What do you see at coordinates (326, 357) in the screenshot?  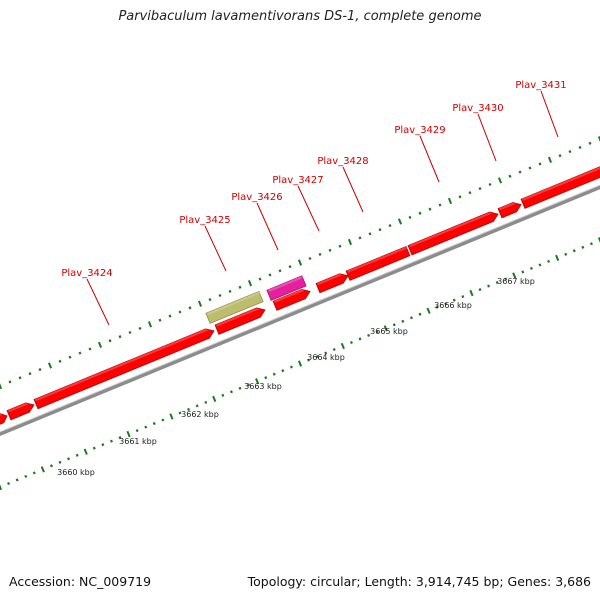 I see `scale-label: 3664 kbp` at bounding box center [326, 357].